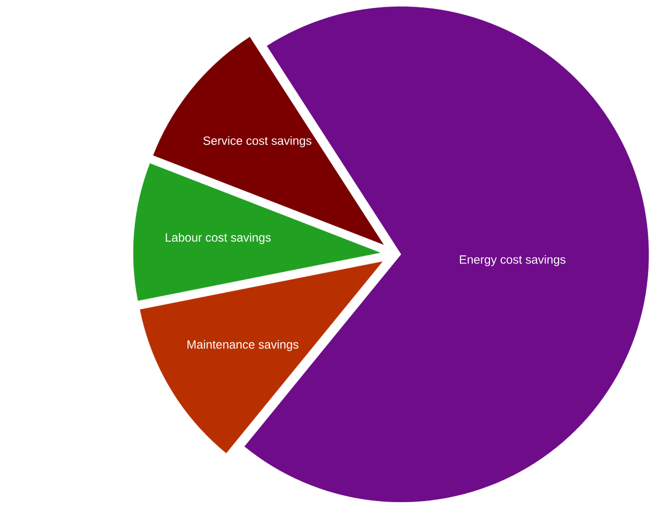  Describe the element at coordinates (257, 142) in the screenshot. I see `slice-label: Service cost savings` at that location.